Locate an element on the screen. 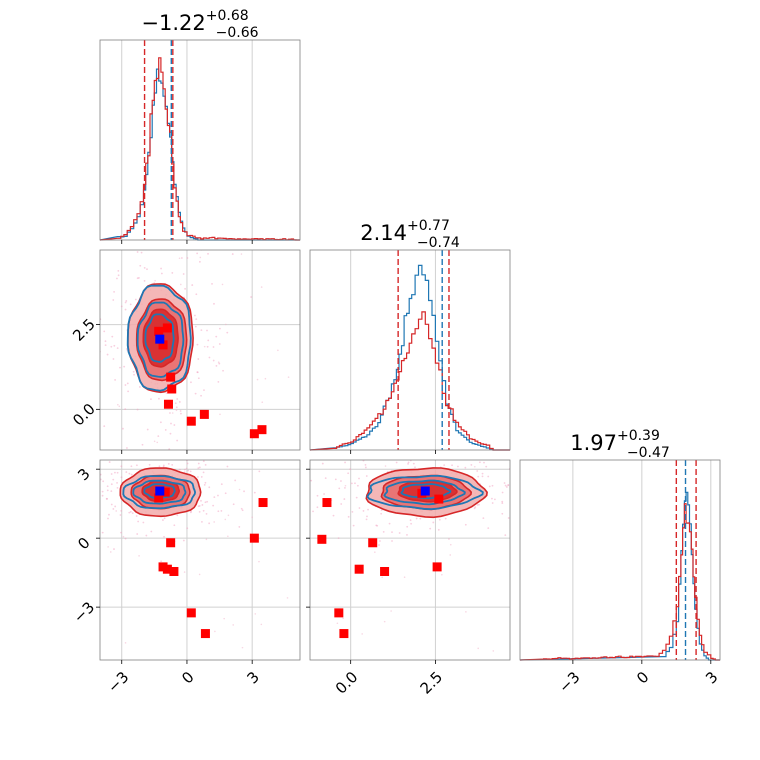 This screenshot has width=760, height=760. x-tick-label: 0.0 is located at coordinates (347, 683).